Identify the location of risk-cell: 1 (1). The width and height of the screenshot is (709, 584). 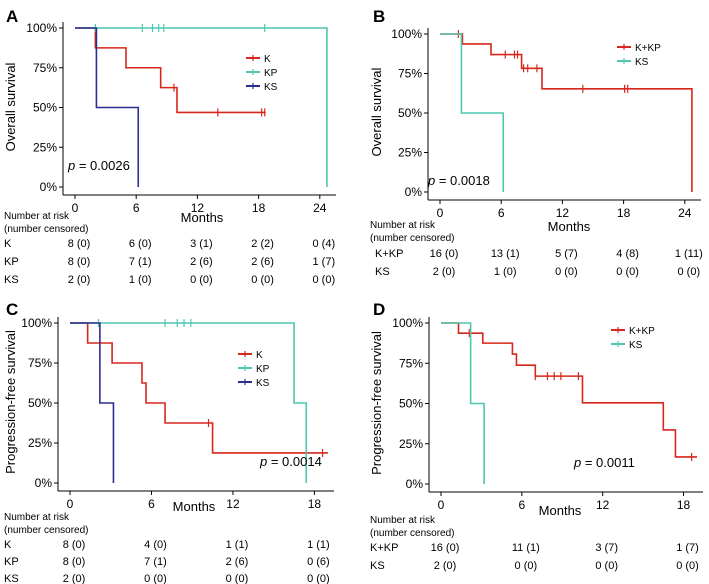
(318, 545).